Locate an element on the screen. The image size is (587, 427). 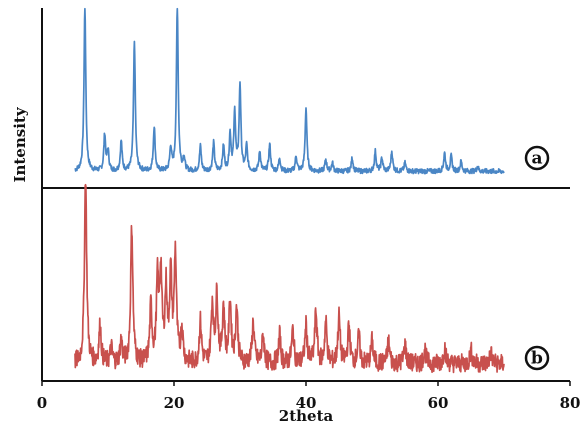
panel-label-a: a is located at coordinates (536, 159).